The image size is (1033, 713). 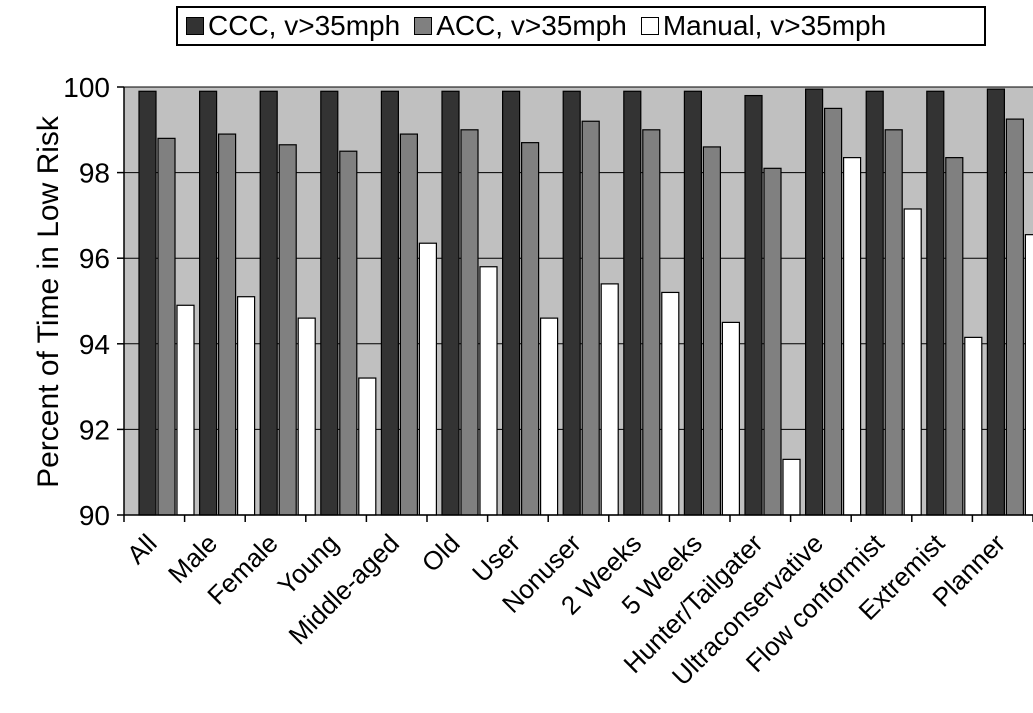 What do you see at coordinates (94, 173) in the screenshot?
I see `y-tick-label: 98` at bounding box center [94, 173].